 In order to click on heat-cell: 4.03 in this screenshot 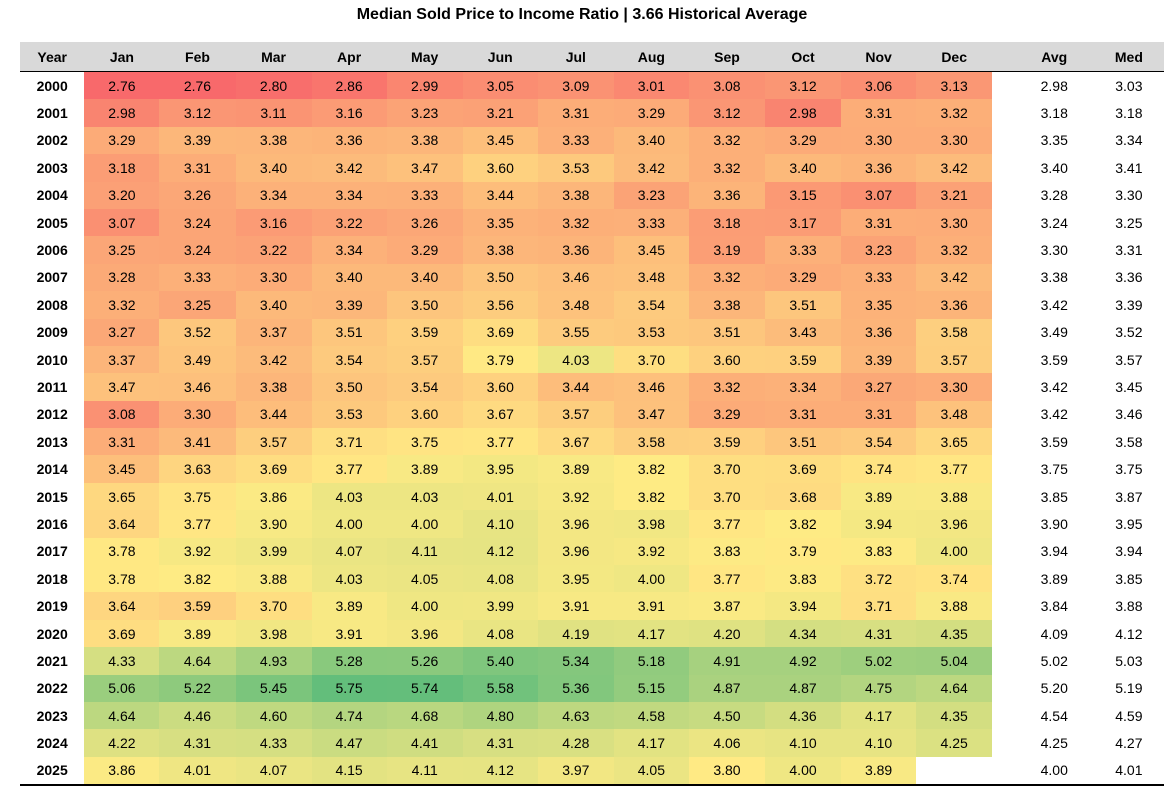, I will do `click(575, 359)`.